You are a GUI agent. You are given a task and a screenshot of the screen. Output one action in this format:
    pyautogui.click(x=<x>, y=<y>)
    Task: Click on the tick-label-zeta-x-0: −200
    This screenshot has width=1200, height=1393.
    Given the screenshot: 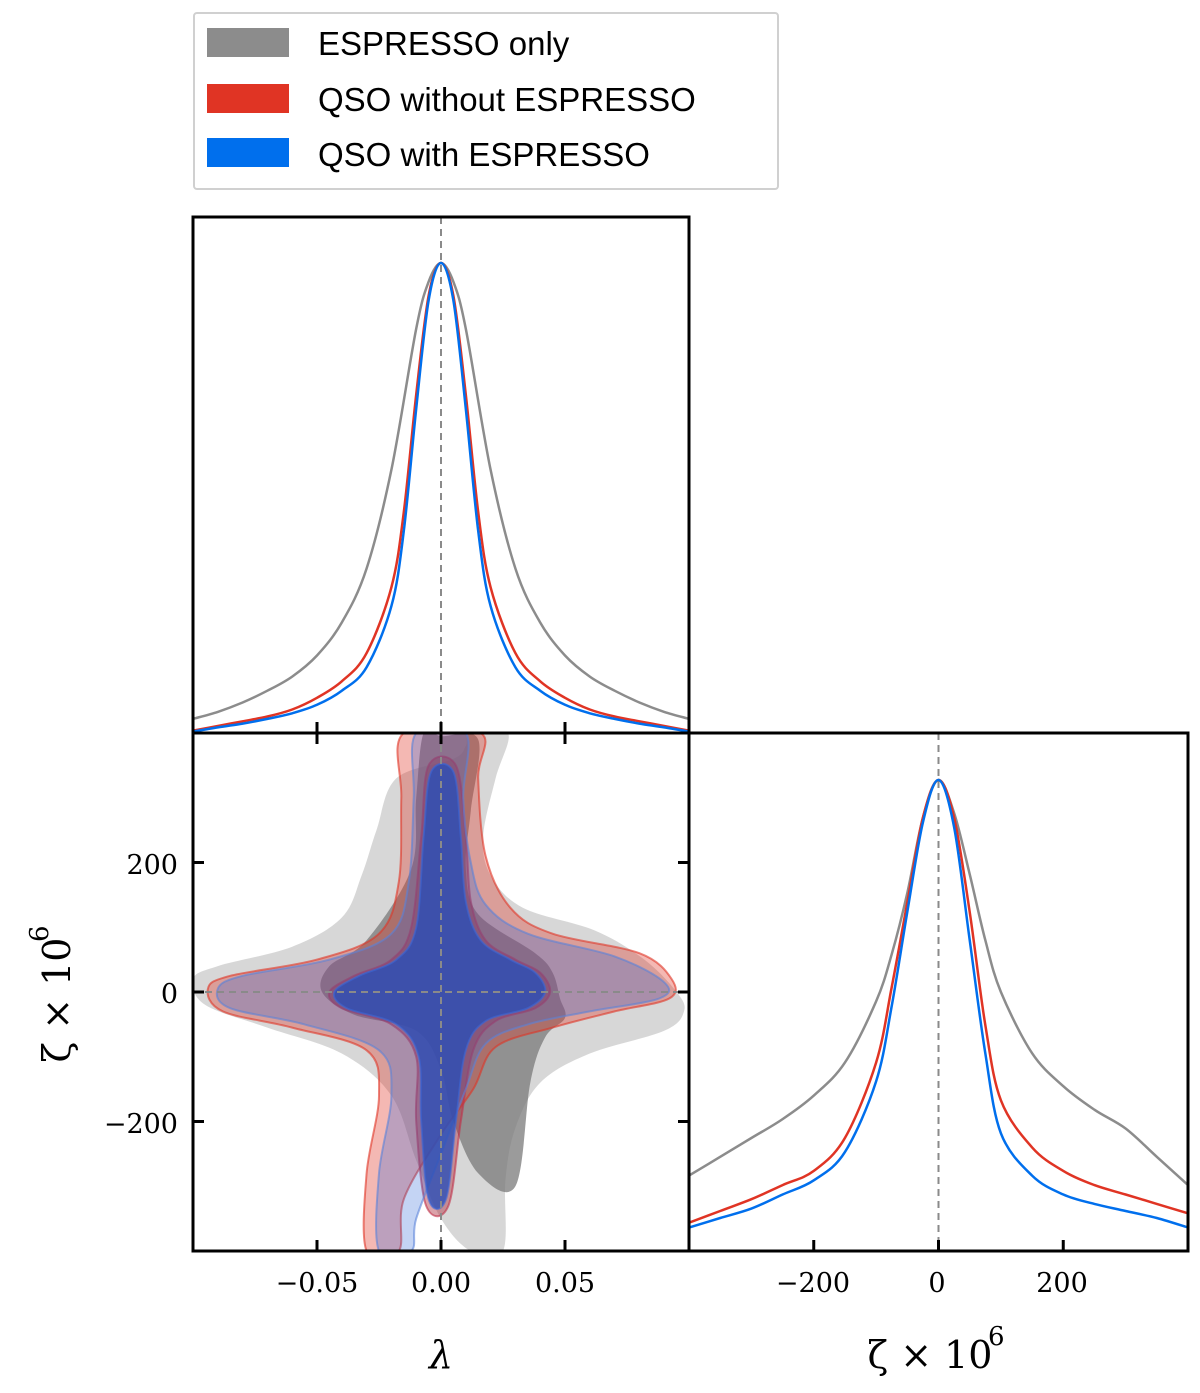 What is the action you would take?
    pyautogui.click(x=813, y=1283)
    